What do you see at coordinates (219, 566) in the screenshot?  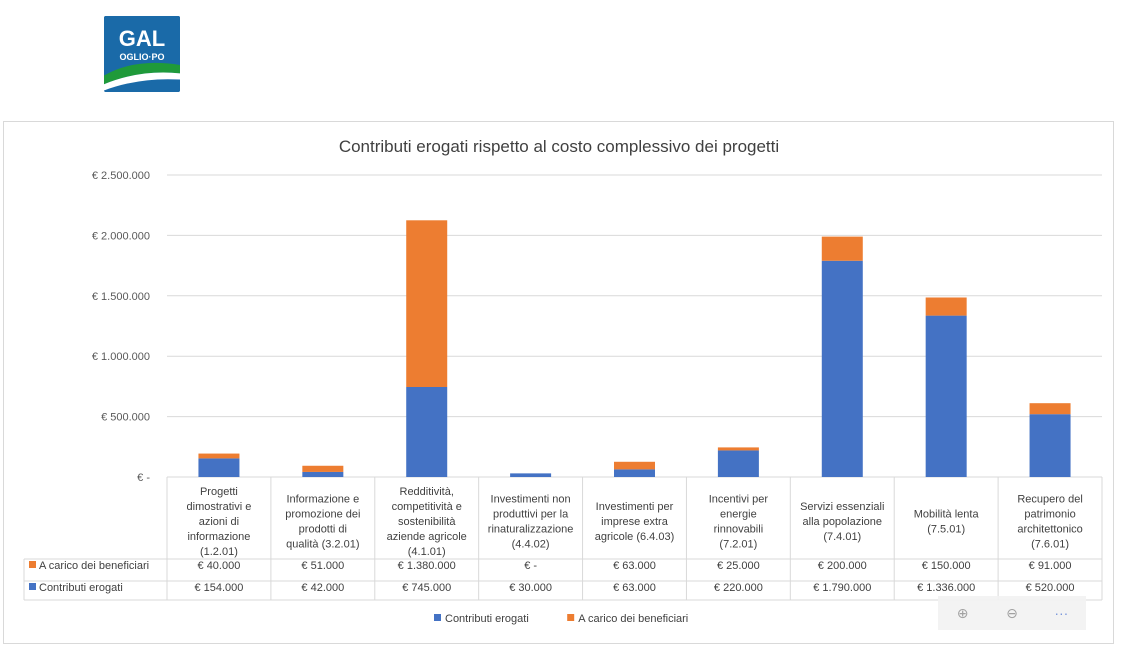 I see `table-value: € 40.000` at bounding box center [219, 566].